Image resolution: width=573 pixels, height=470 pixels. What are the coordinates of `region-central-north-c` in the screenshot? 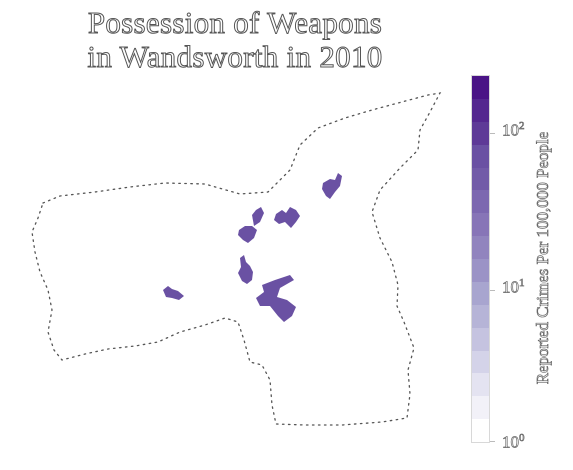 It's located at (287, 217).